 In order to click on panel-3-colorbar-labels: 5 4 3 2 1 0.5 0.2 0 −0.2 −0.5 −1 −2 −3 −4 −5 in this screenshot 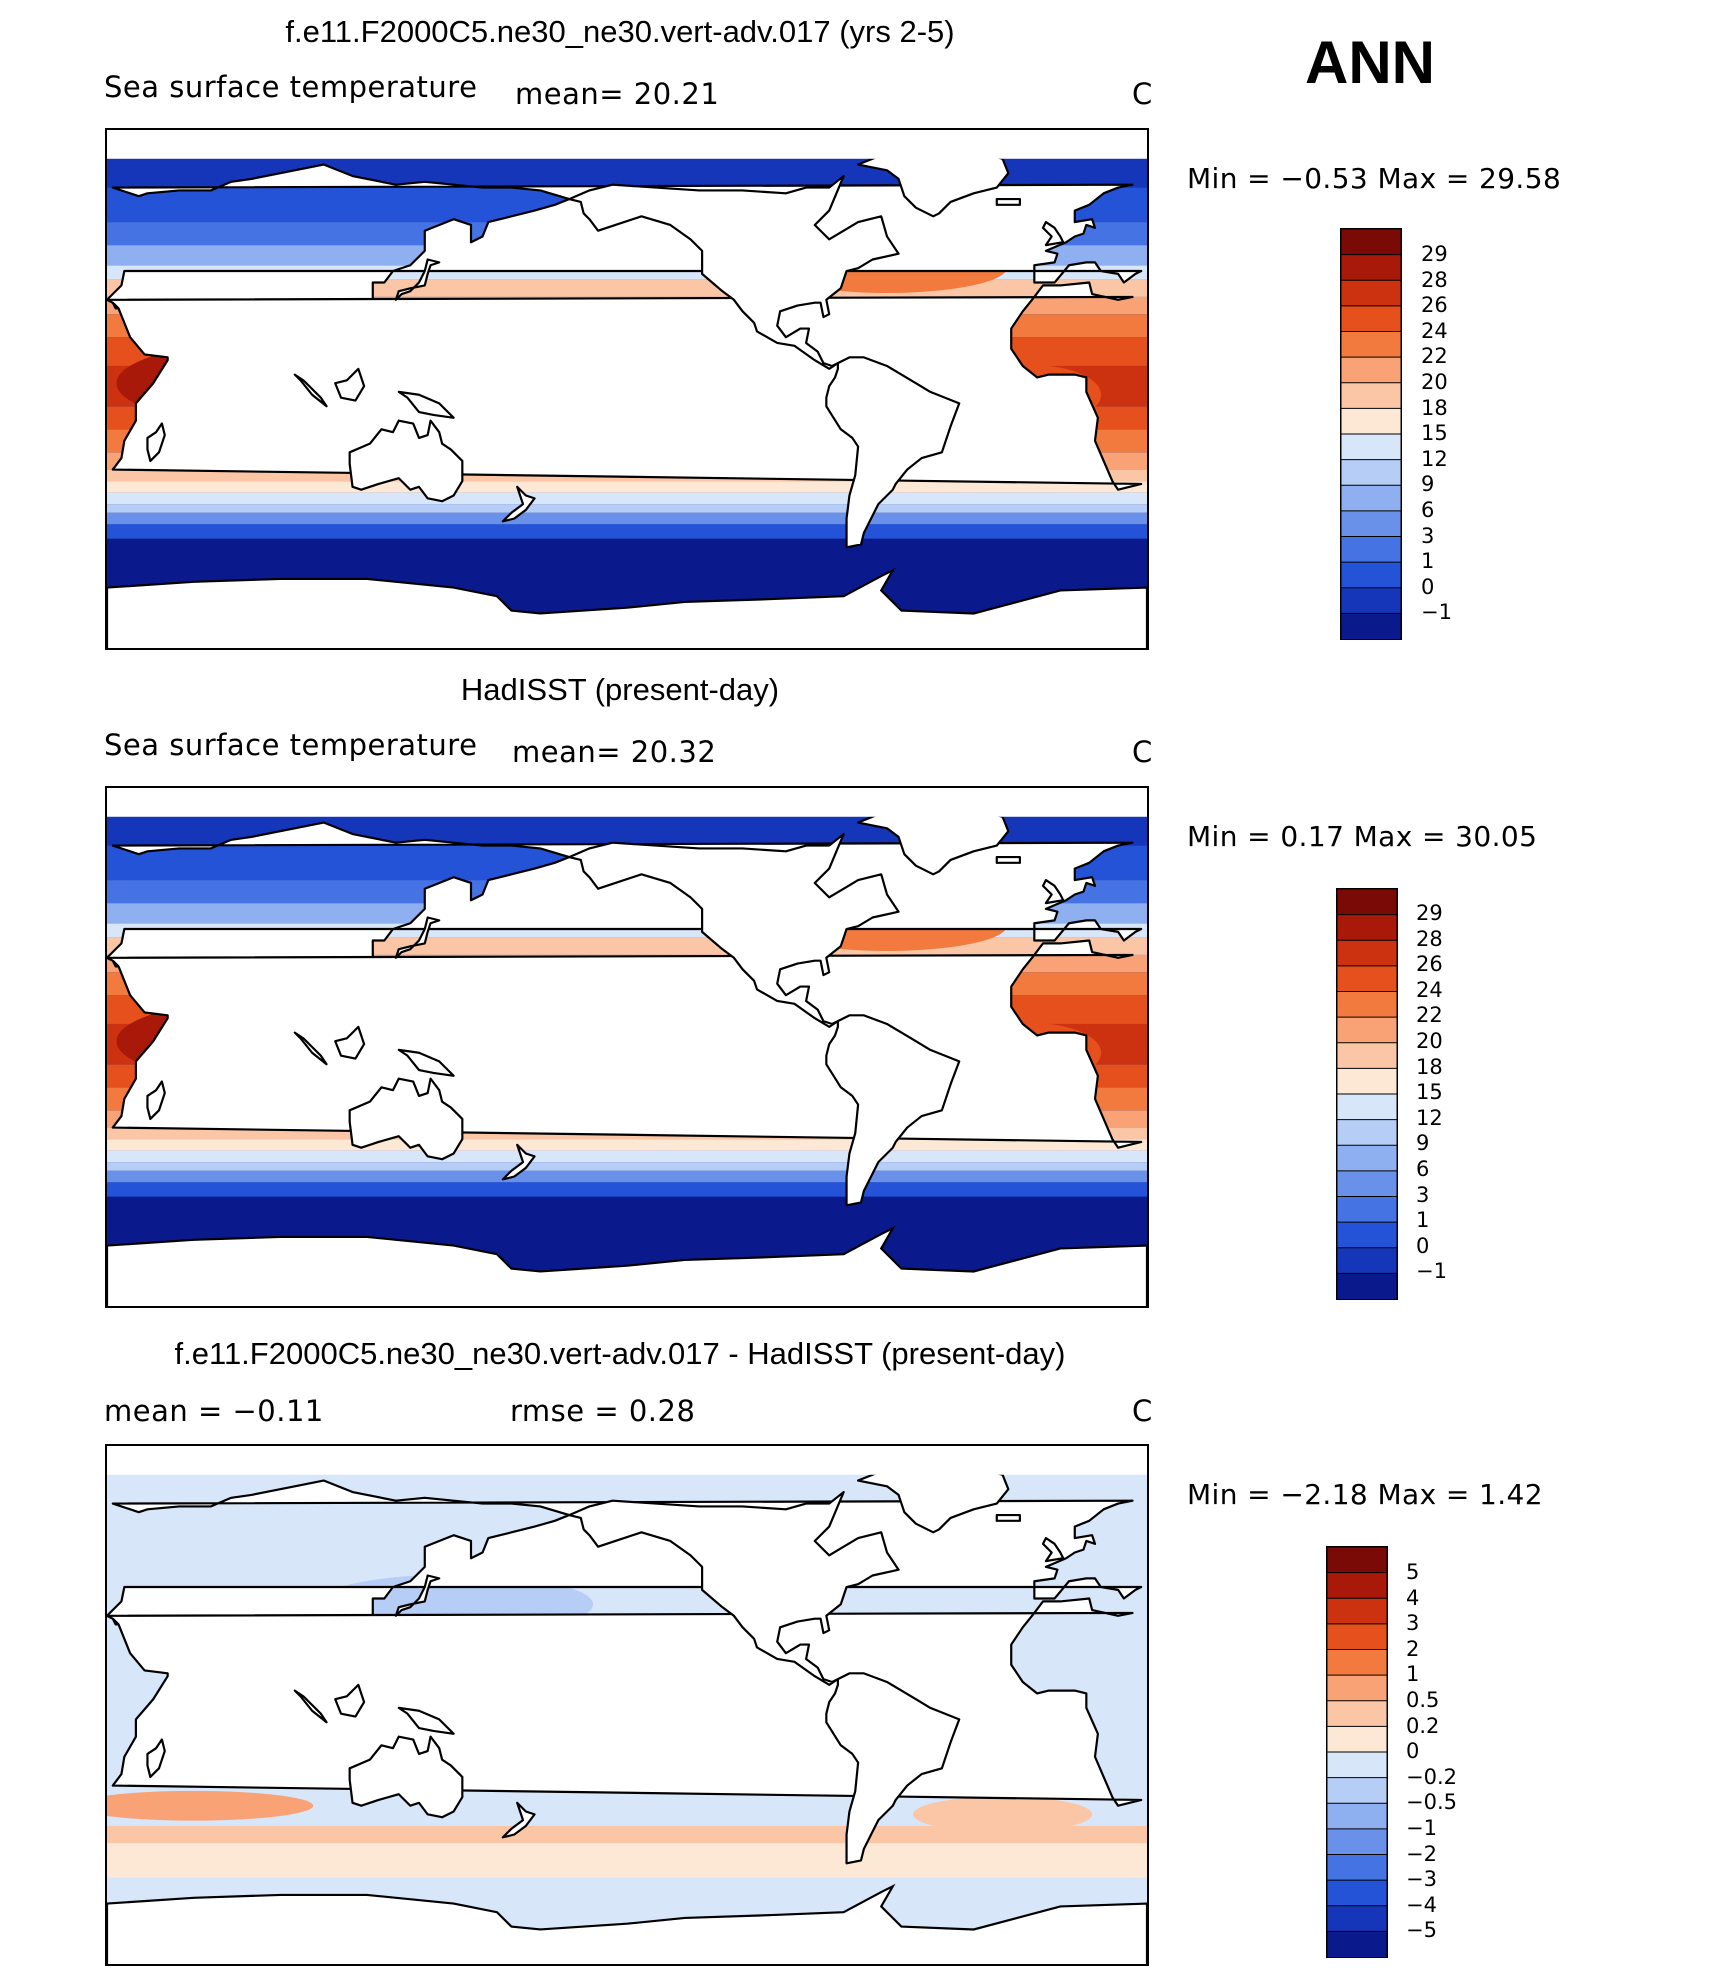, I will do `click(1431, 1752)`.